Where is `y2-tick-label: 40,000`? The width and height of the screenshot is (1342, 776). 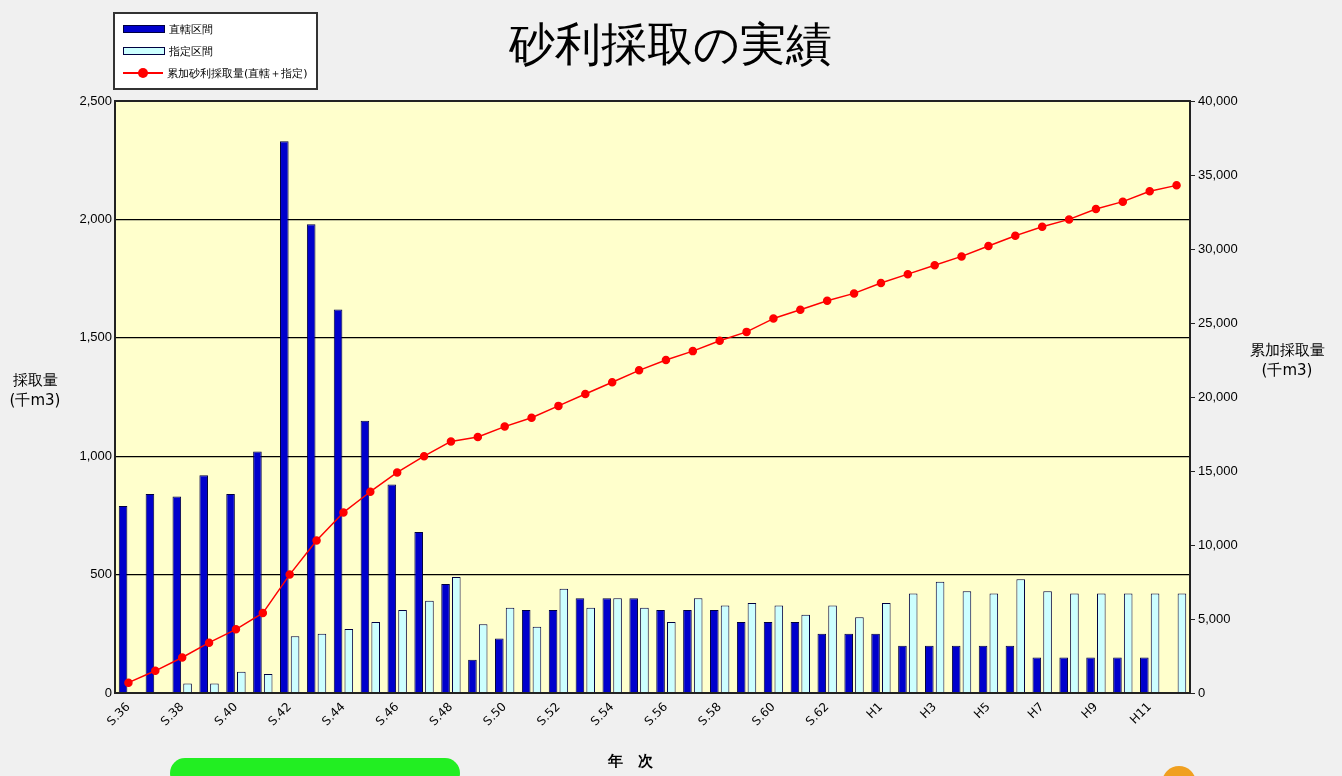
y2-tick-label: 40,000 is located at coordinates (1218, 100).